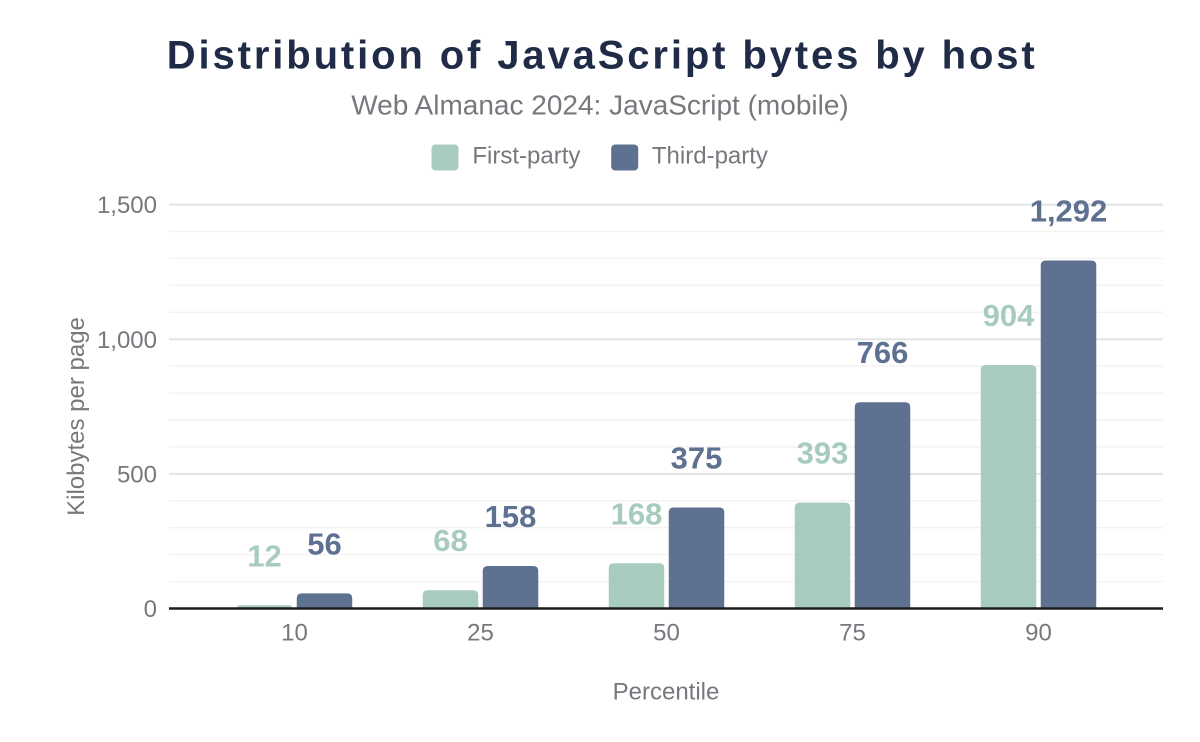  I want to click on svg-text: 12, so click(264, 555).